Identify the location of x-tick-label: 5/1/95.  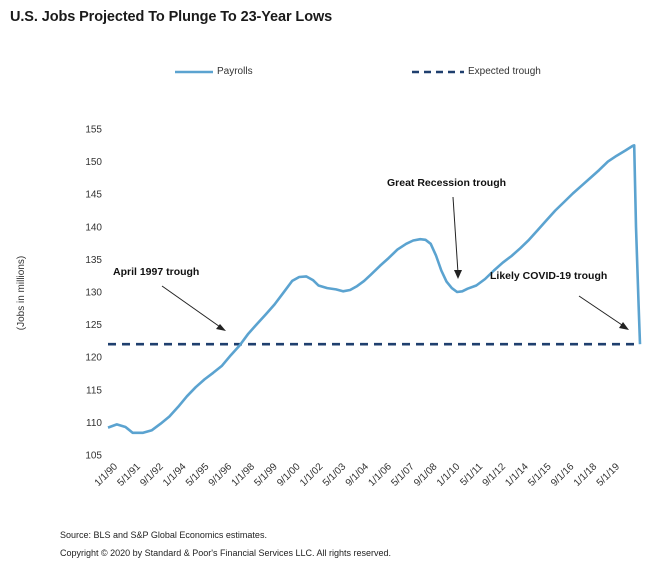
(198, 475).